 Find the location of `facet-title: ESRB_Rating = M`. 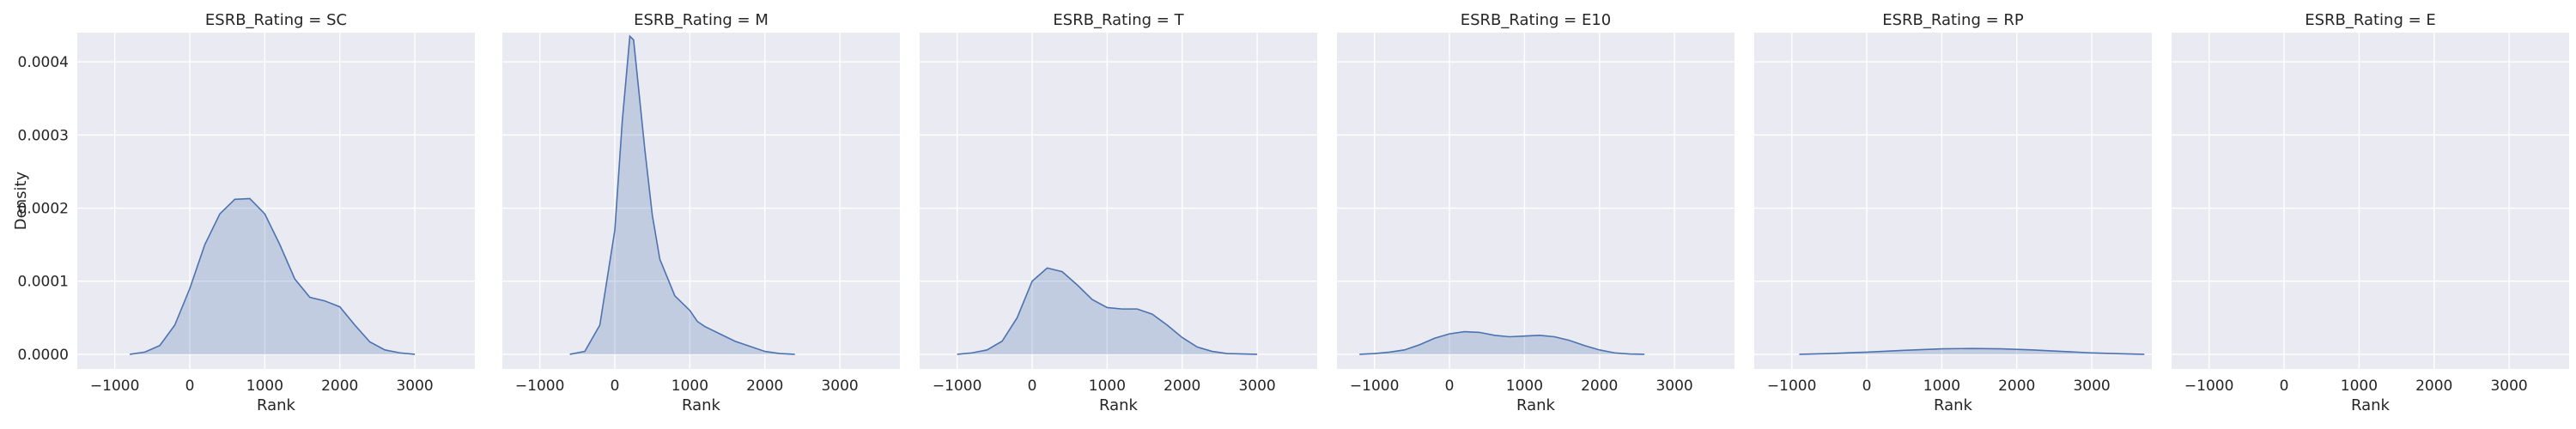

facet-title: ESRB_Rating = M is located at coordinates (702, 20).